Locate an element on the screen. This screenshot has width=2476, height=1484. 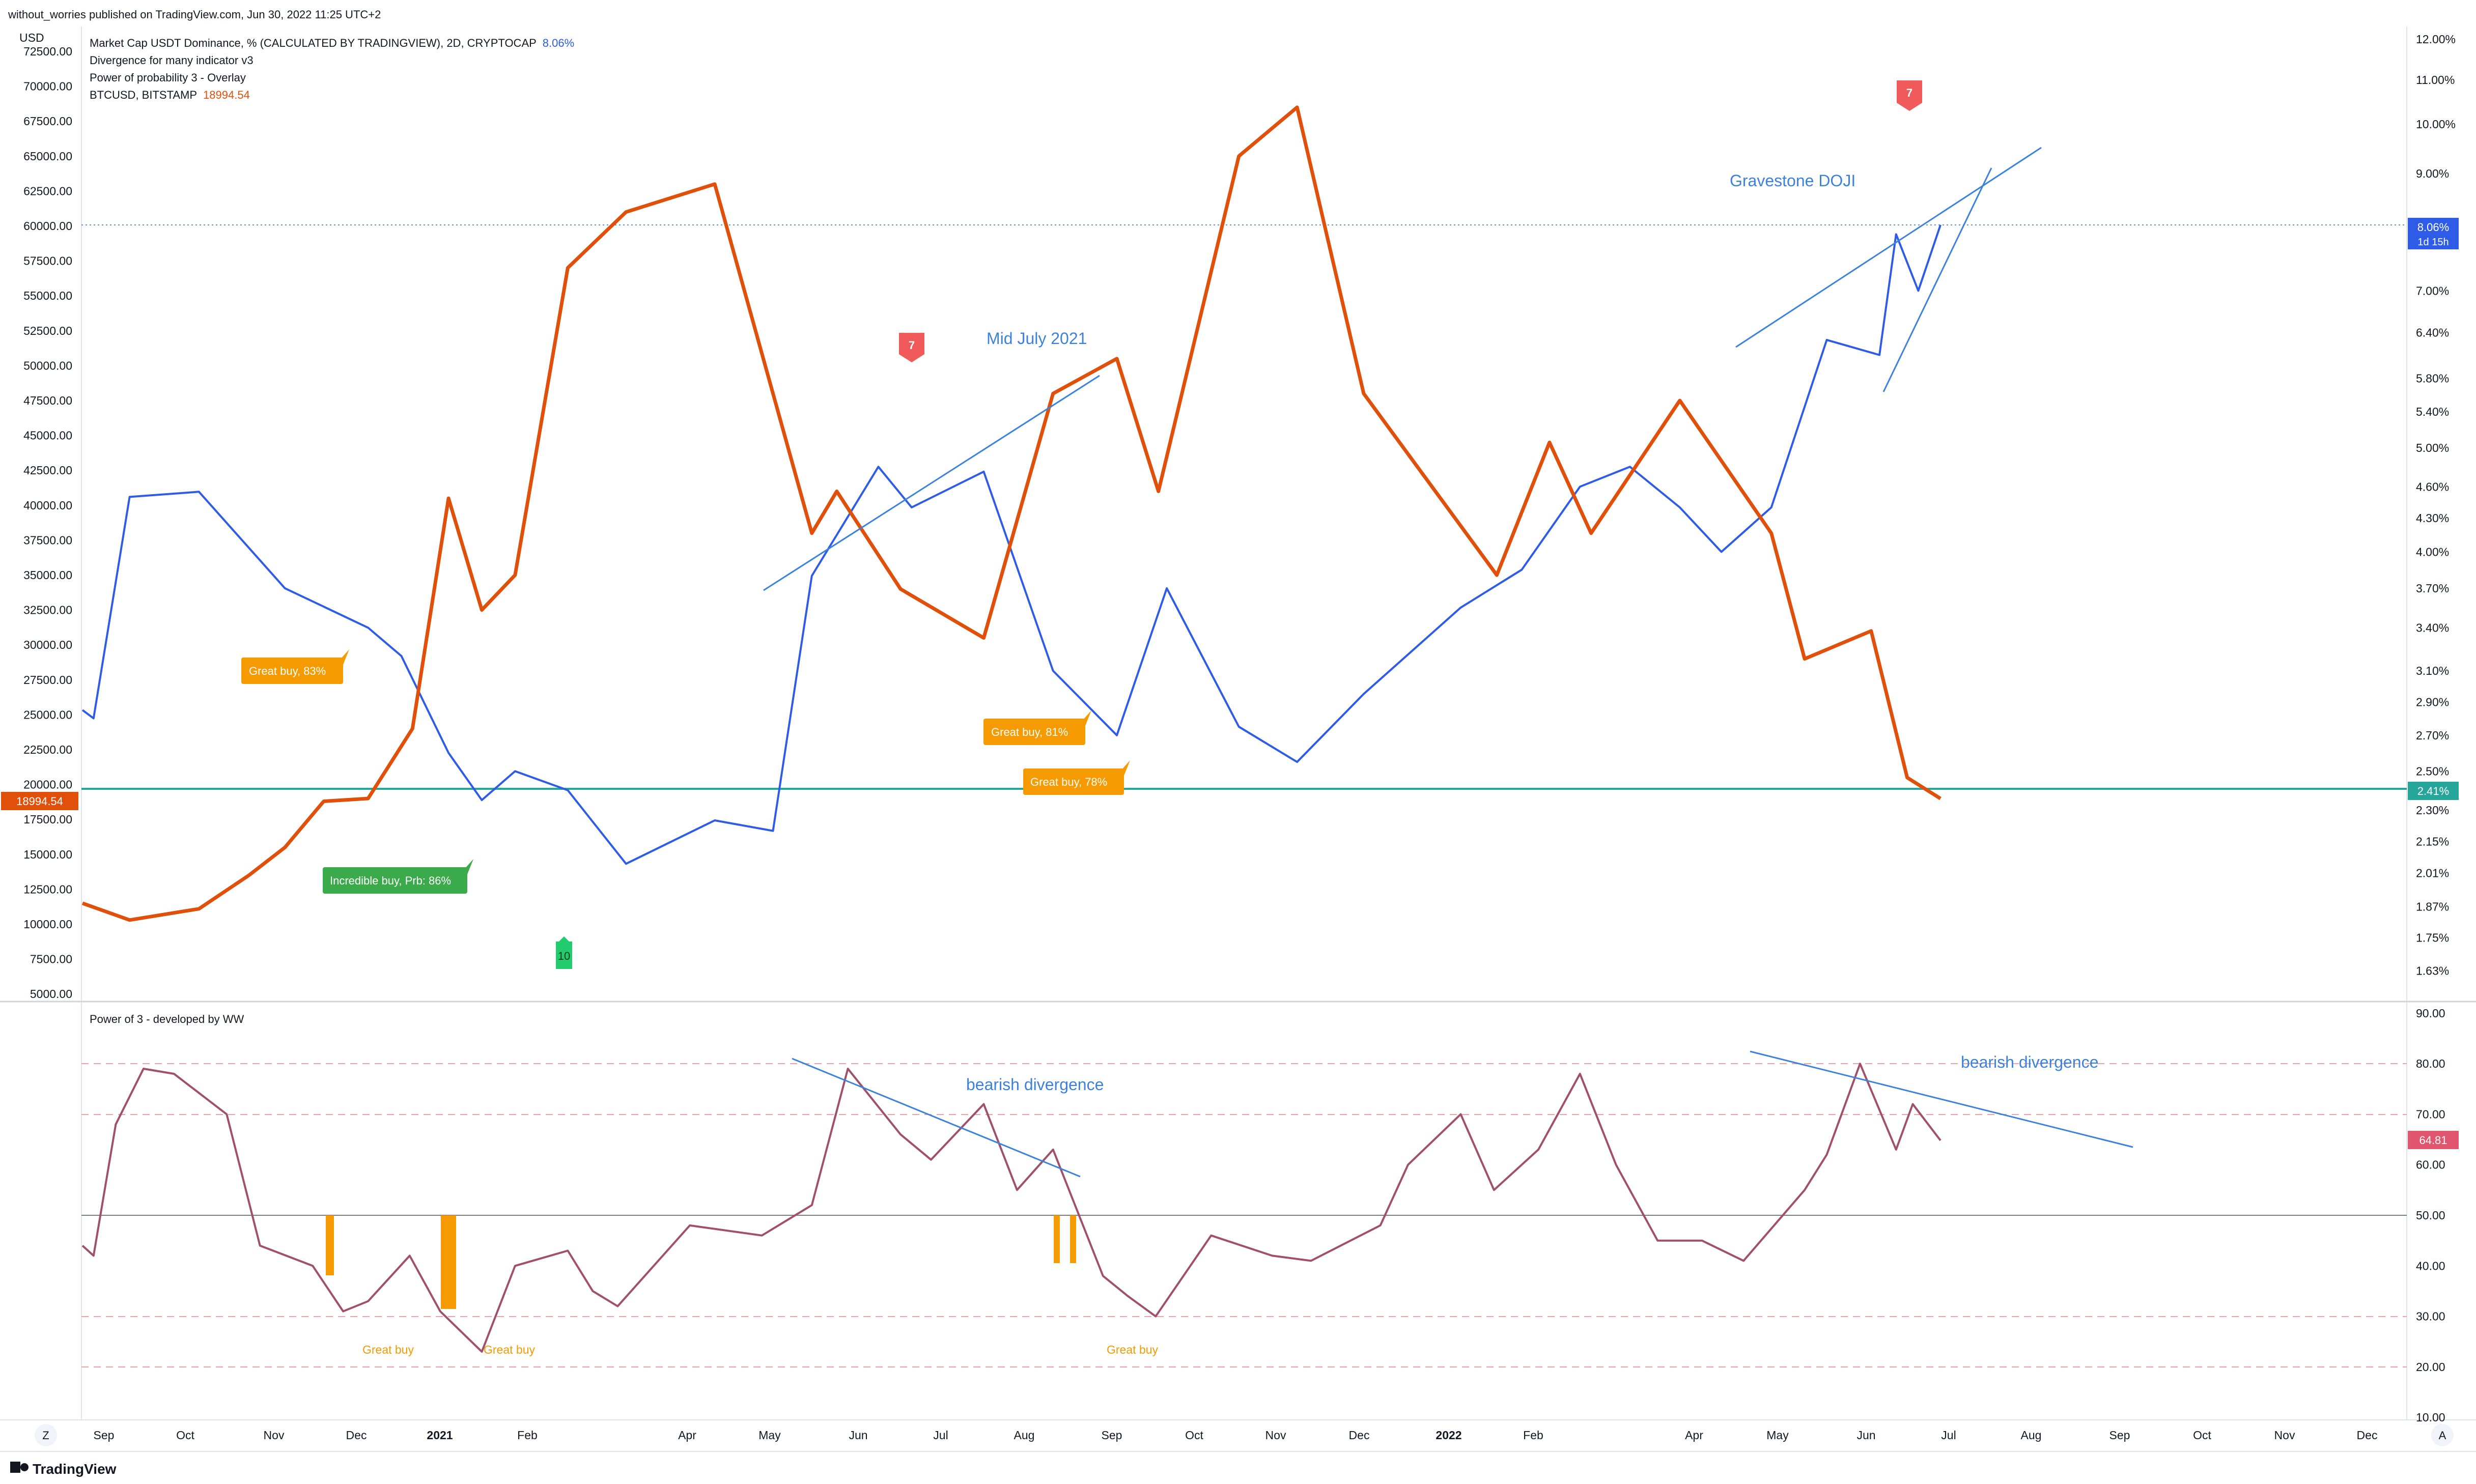
annotation-gravestone-doji: Gravestone DOJI is located at coordinates (1792, 181).